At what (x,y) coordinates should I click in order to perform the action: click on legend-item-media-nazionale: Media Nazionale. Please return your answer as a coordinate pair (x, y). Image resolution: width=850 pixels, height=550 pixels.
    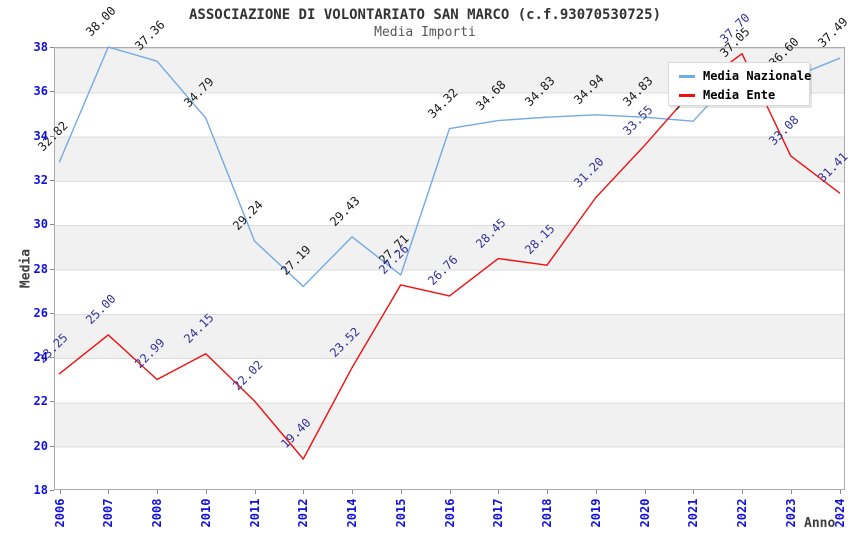
    Looking at the image, I should click on (745, 76).